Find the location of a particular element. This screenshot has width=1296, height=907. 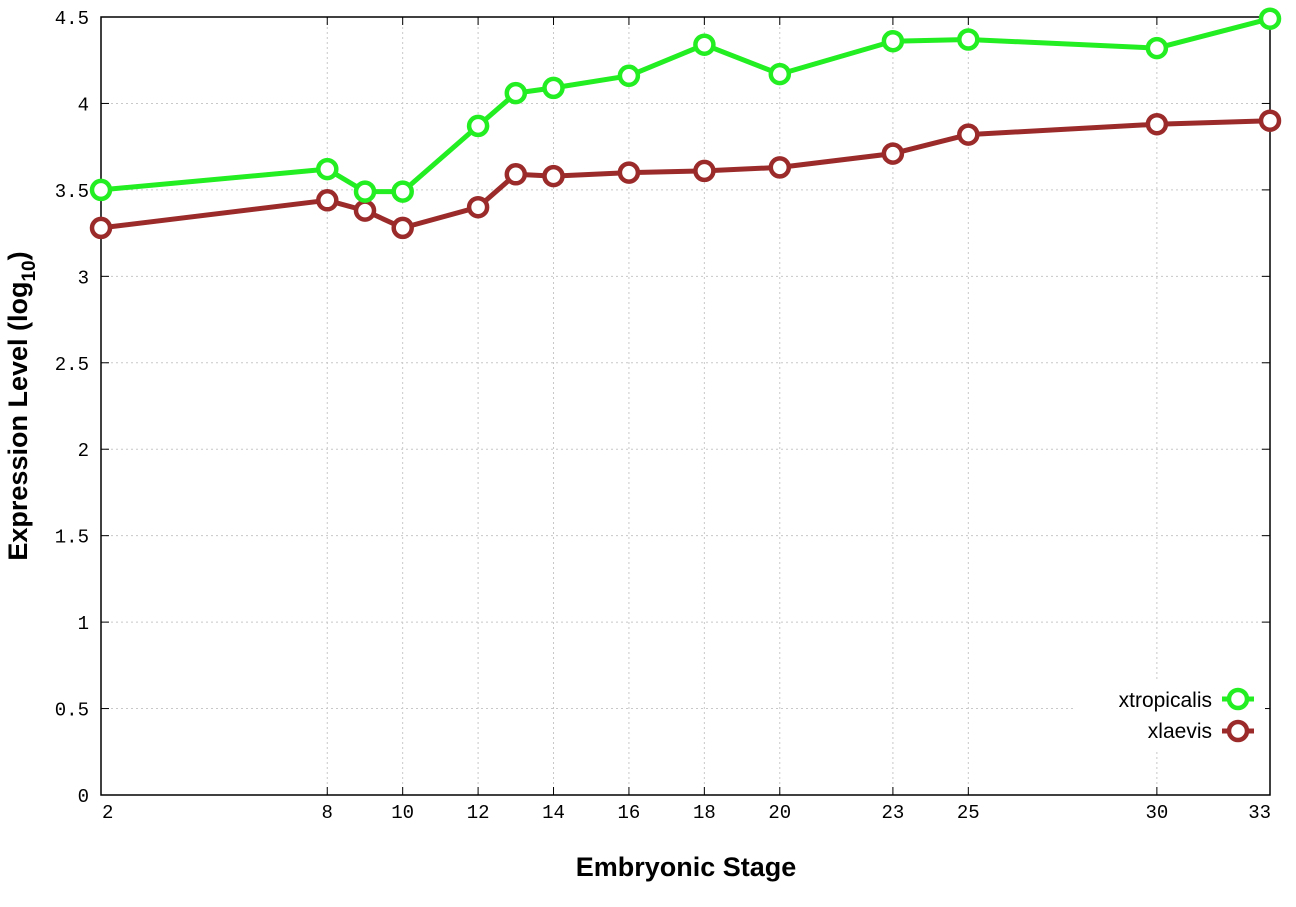

y-tick-label: 0.5 is located at coordinates (72, 711).